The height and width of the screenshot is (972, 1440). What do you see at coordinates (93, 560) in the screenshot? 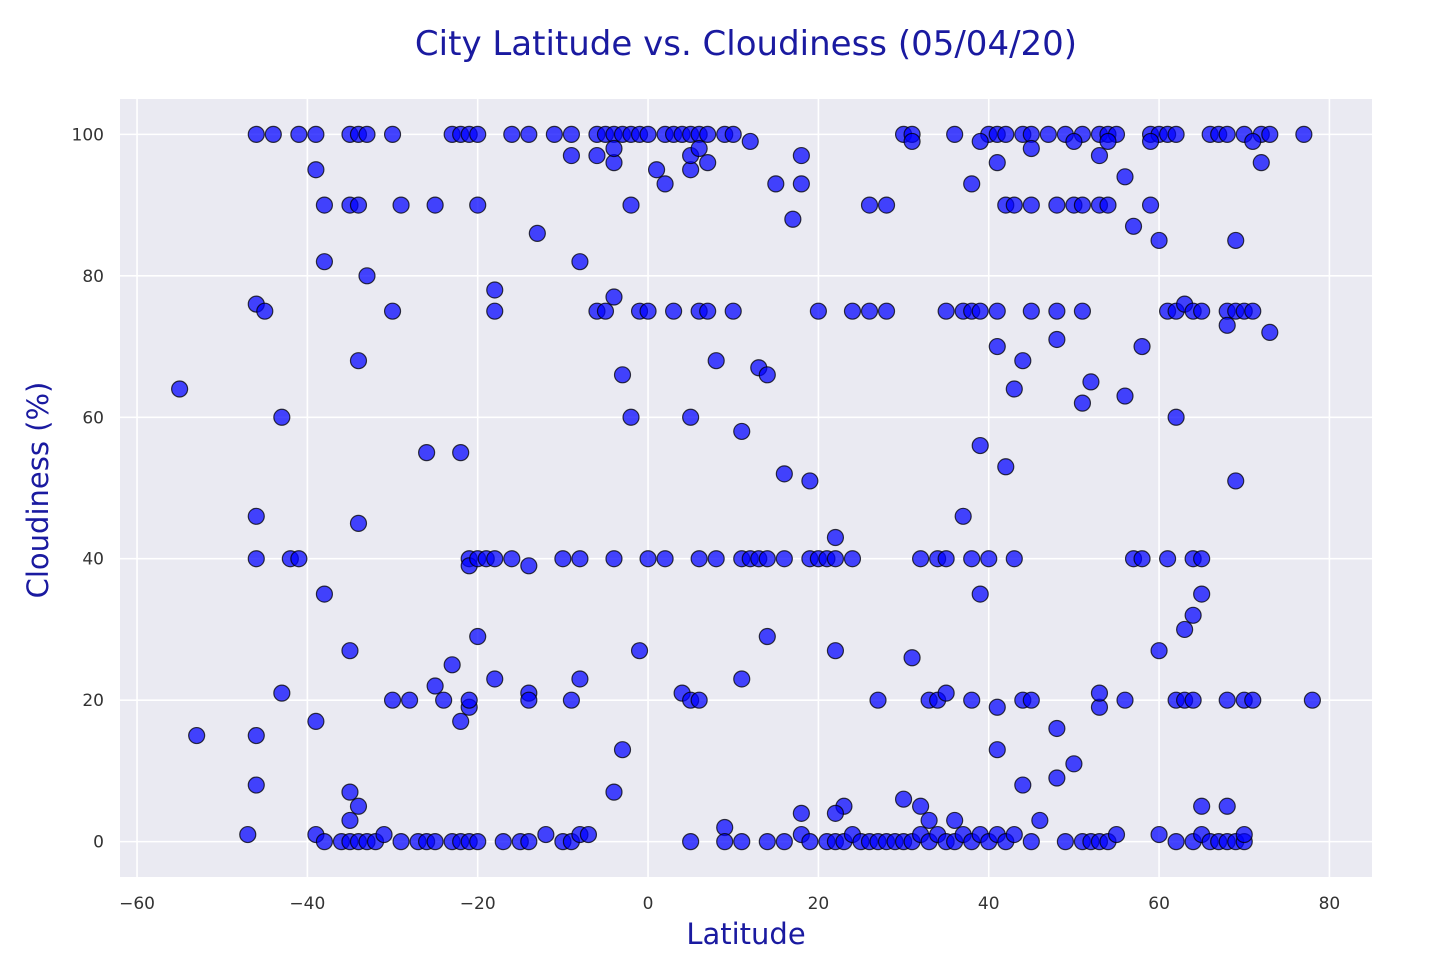
I see `y-tick-label: 40` at bounding box center [93, 560].